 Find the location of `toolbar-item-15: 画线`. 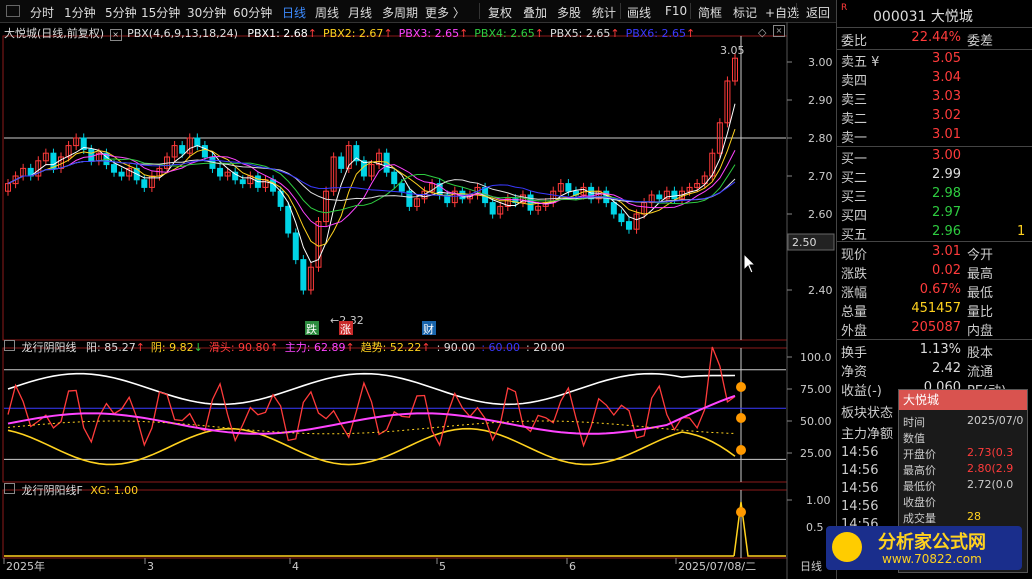

toolbar-item-15: 画线 is located at coordinates (639, 13).